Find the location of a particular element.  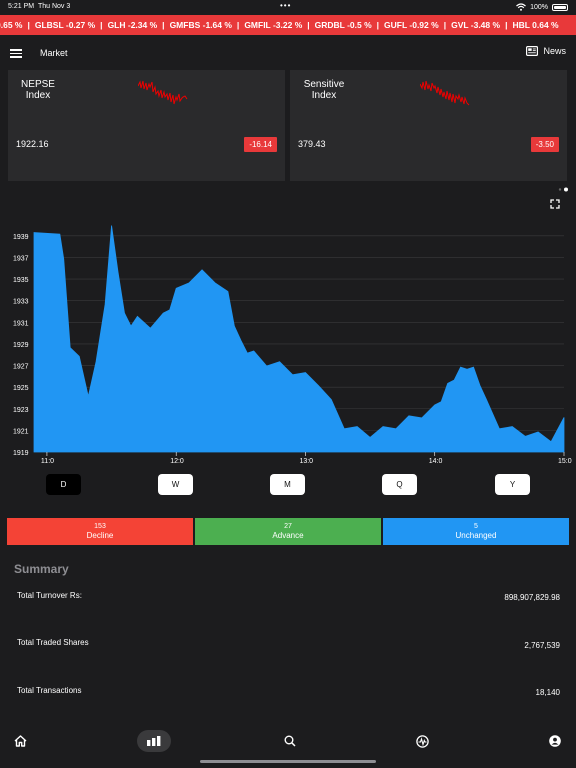

y-tick-label: 1921 is located at coordinates (21, 431).